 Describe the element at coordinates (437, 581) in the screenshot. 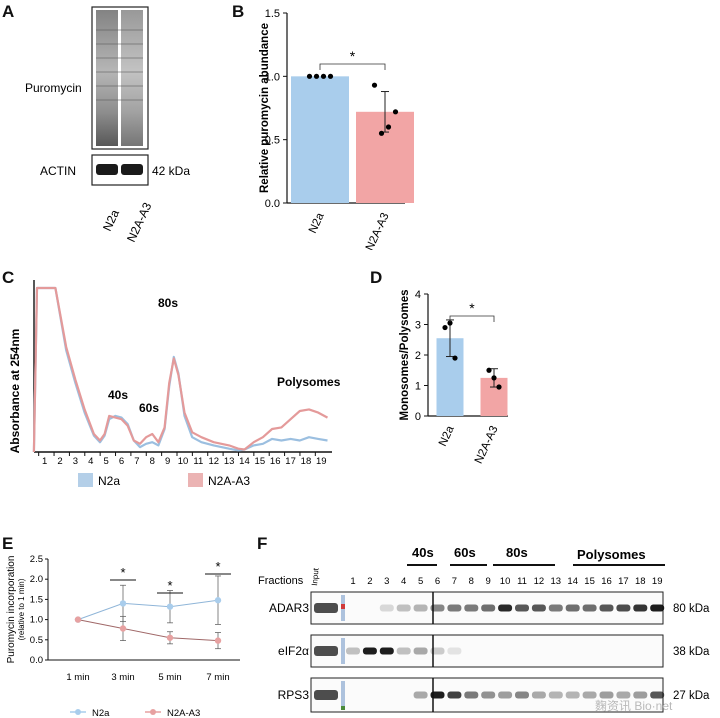

I see `fraction-number: 6` at that location.